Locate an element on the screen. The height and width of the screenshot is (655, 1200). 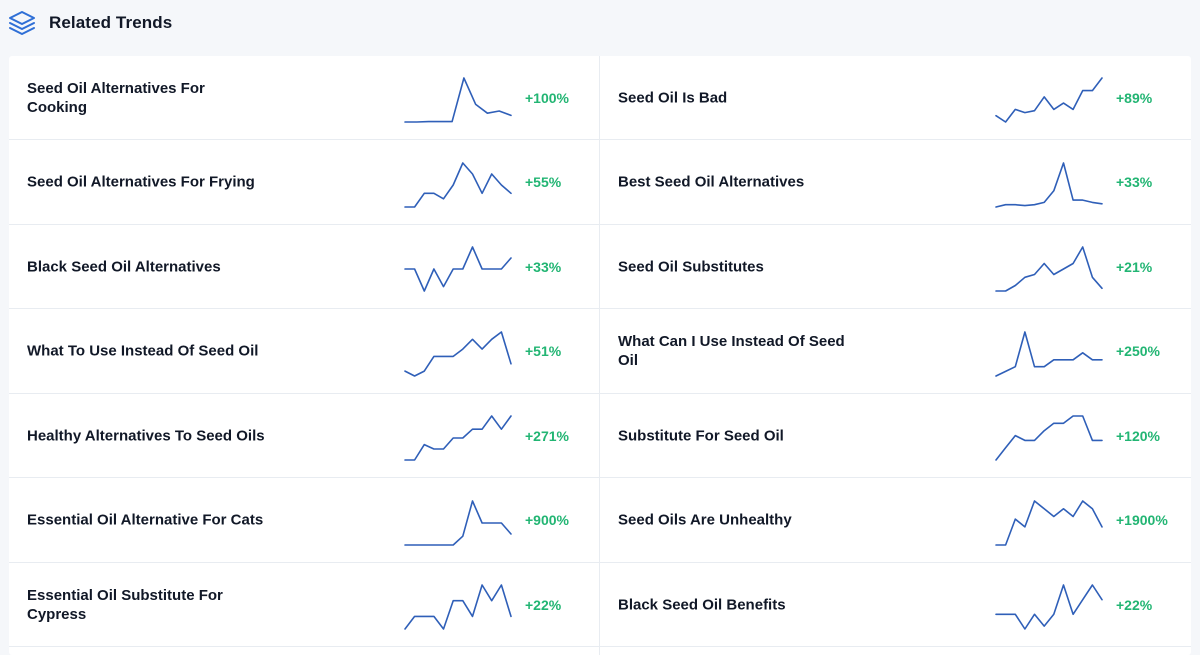
trend-growth: +900% is located at coordinates (547, 520).